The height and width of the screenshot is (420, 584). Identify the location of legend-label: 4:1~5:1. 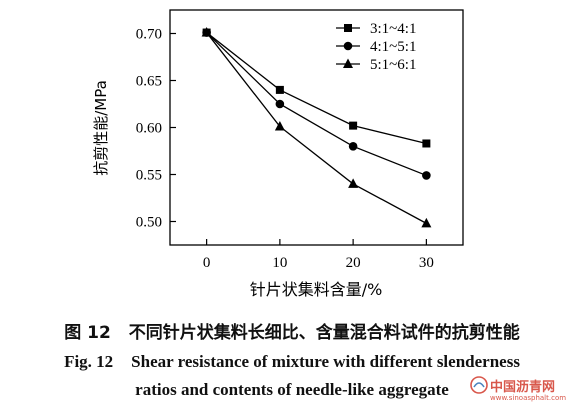
(393, 47).